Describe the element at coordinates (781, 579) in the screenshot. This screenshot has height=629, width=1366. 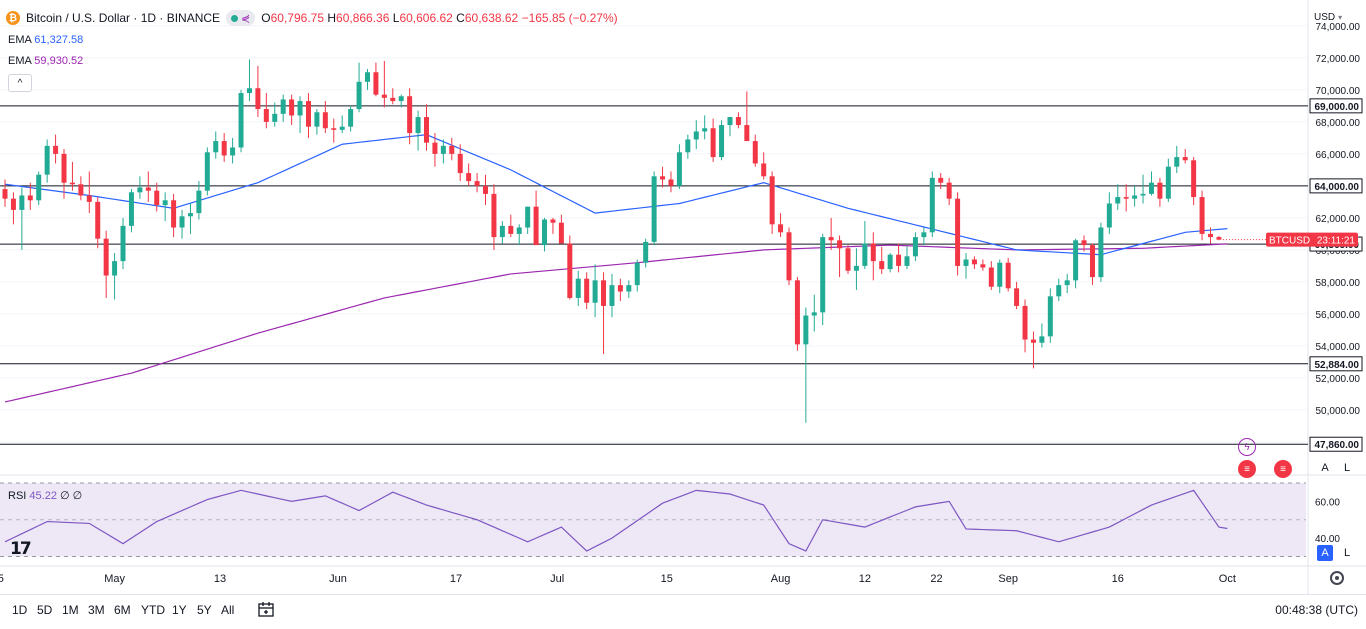
I see `time-tick-label: Aug` at that location.